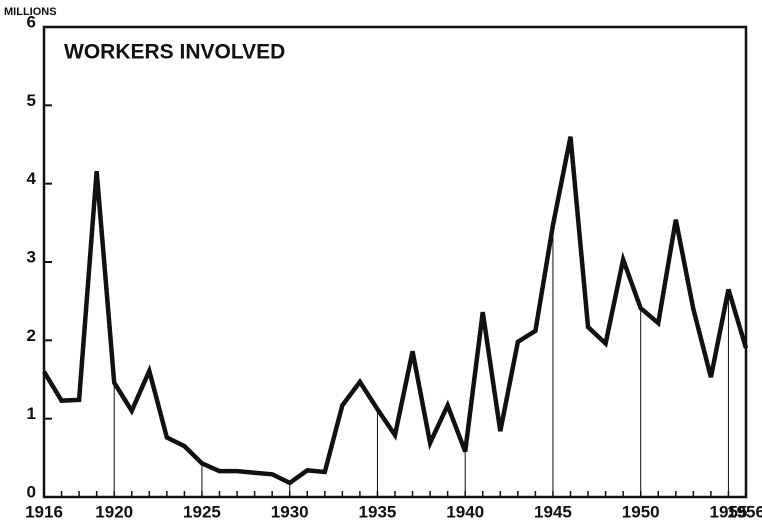 This screenshot has width=762, height=522. I want to click on x-tick-label: 1920, so click(114, 511).